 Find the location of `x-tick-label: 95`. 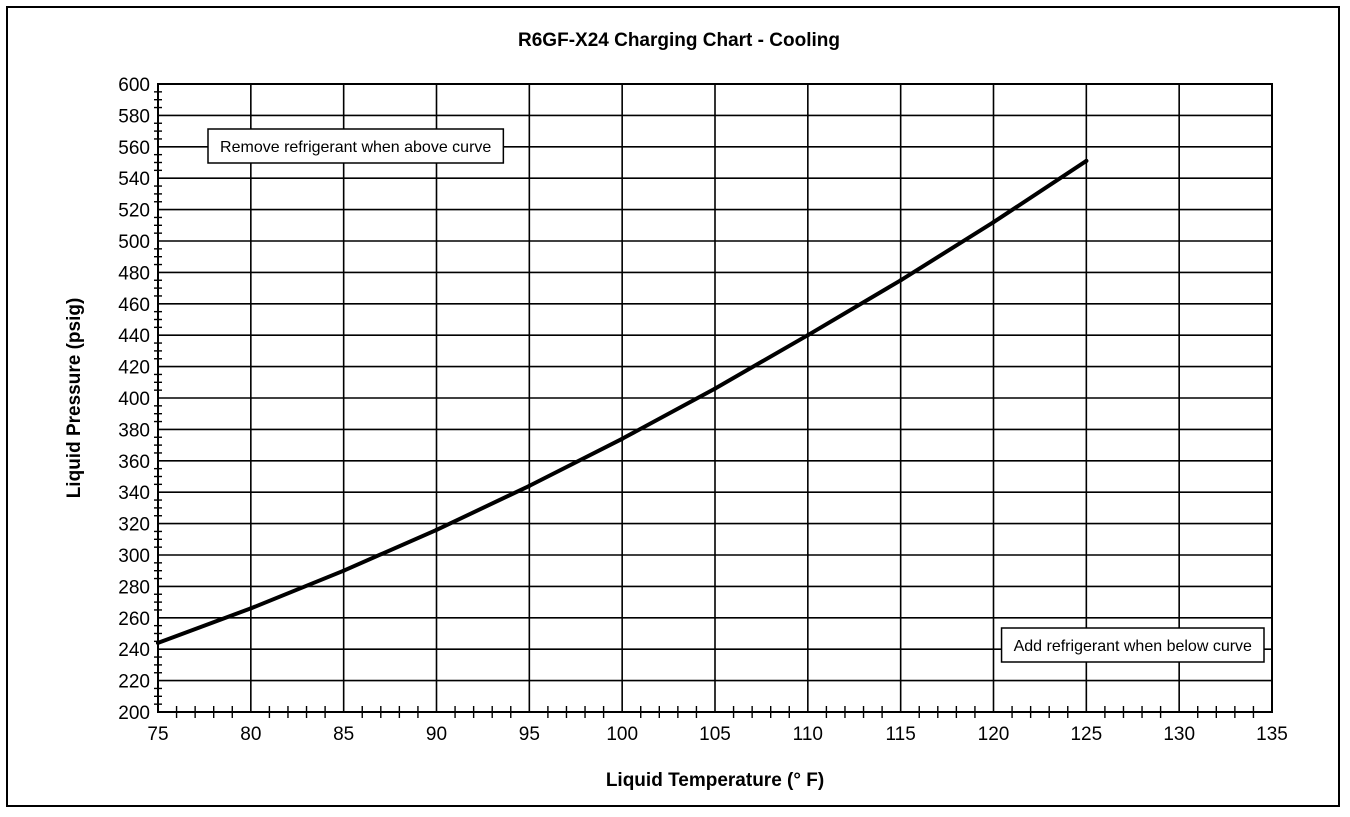

x-tick-label: 95 is located at coordinates (529, 734).